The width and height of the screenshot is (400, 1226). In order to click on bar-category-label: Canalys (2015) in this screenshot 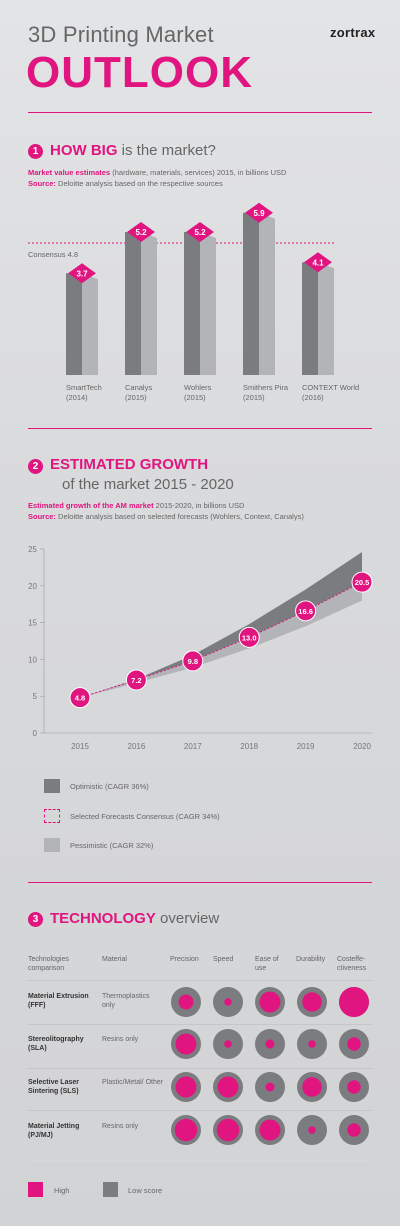, I will do `click(139, 392)`.